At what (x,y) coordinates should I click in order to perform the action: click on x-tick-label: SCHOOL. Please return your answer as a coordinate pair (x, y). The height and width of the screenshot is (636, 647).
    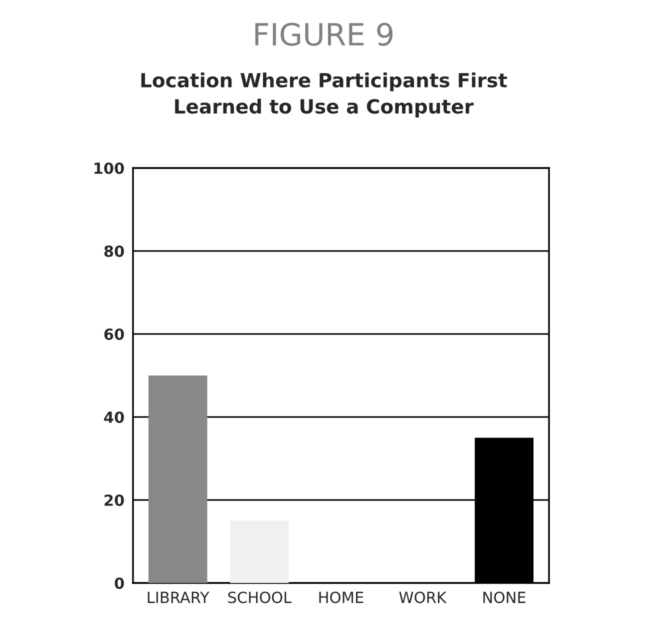
    Looking at the image, I should click on (260, 598).